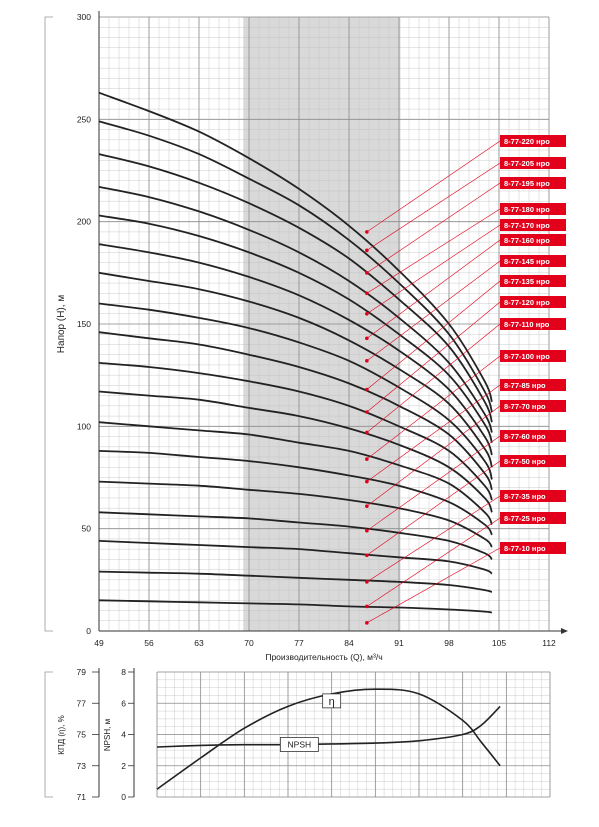 This screenshot has width=599, height=827. Describe the element at coordinates (48, 734) in the screenshot. I see `lower-frame-bracket` at that location.